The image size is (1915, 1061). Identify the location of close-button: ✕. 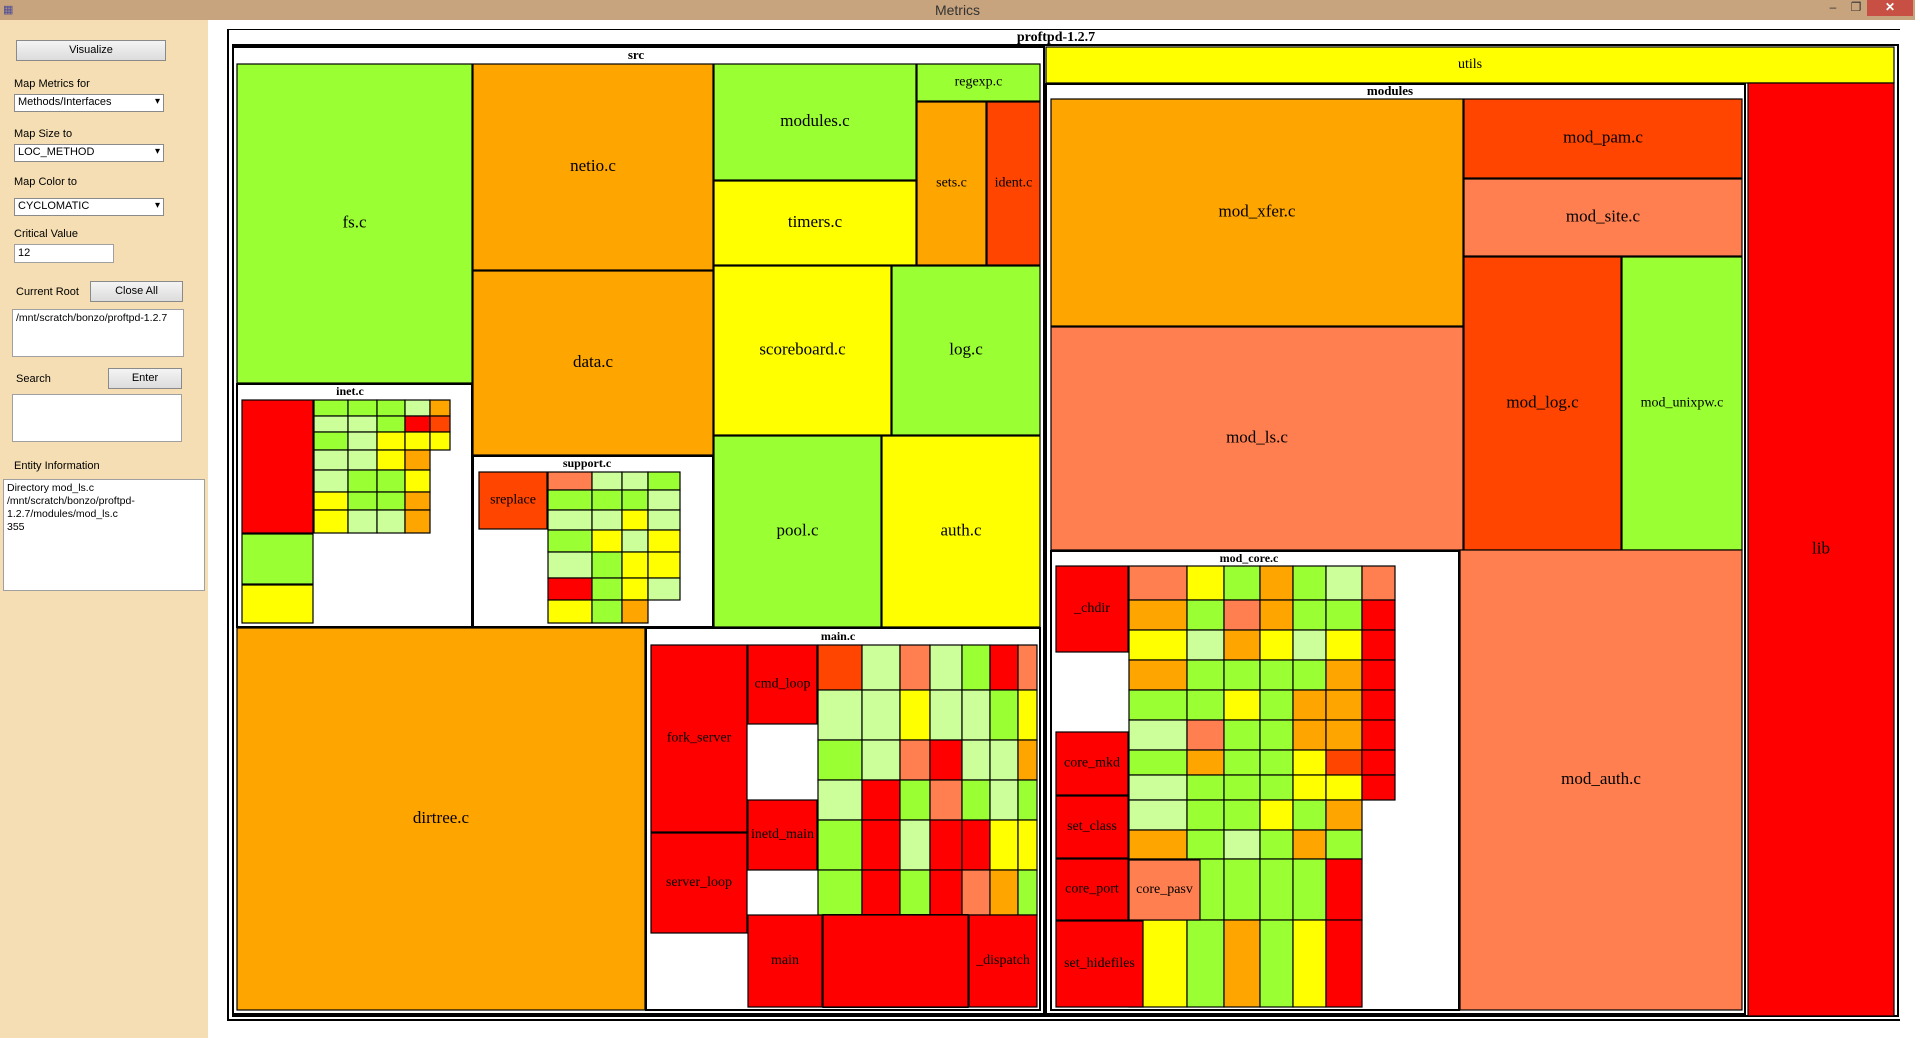
(1890, 8).